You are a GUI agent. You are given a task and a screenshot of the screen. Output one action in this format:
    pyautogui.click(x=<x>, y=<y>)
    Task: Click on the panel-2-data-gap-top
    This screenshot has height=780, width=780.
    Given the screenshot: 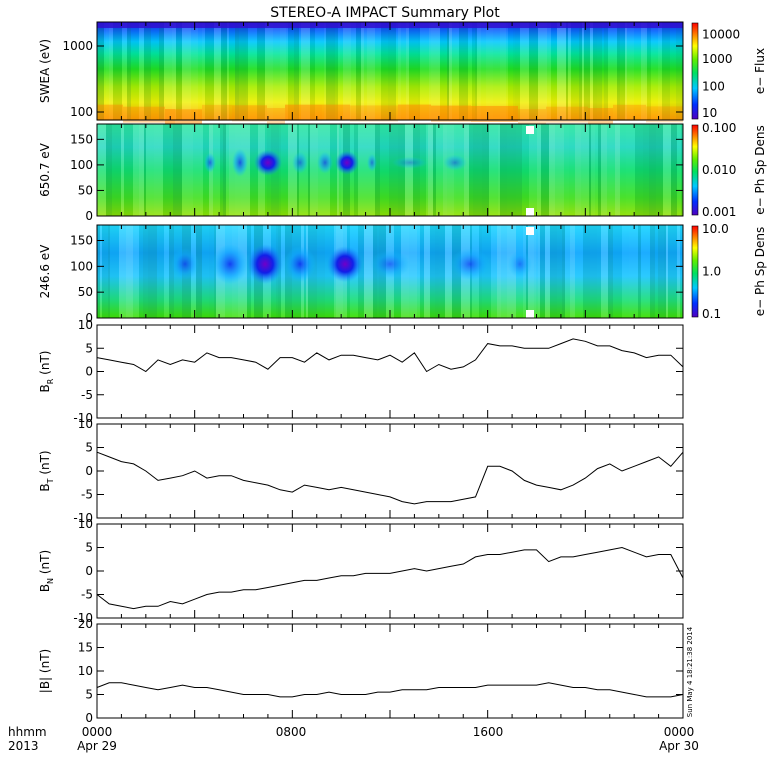 What is the action you would take?
    pyautogui.click(x=530, y=231)
    